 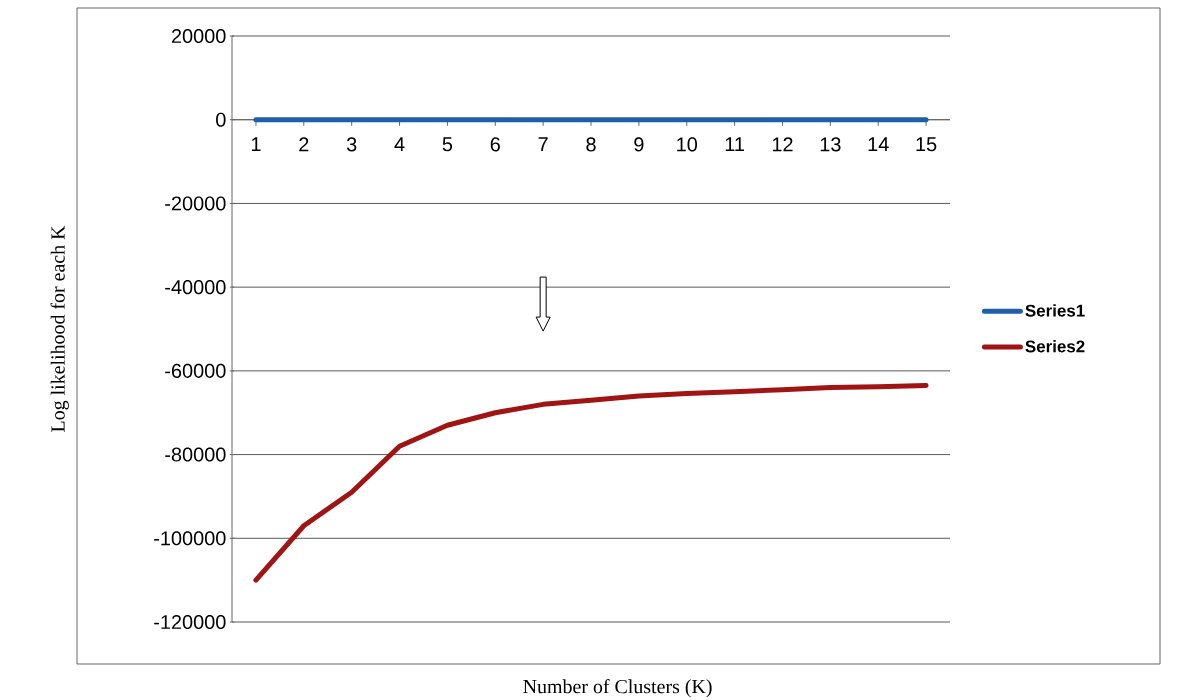 I want to click on y-tick-label: -40000, so click(x=195, y=287).